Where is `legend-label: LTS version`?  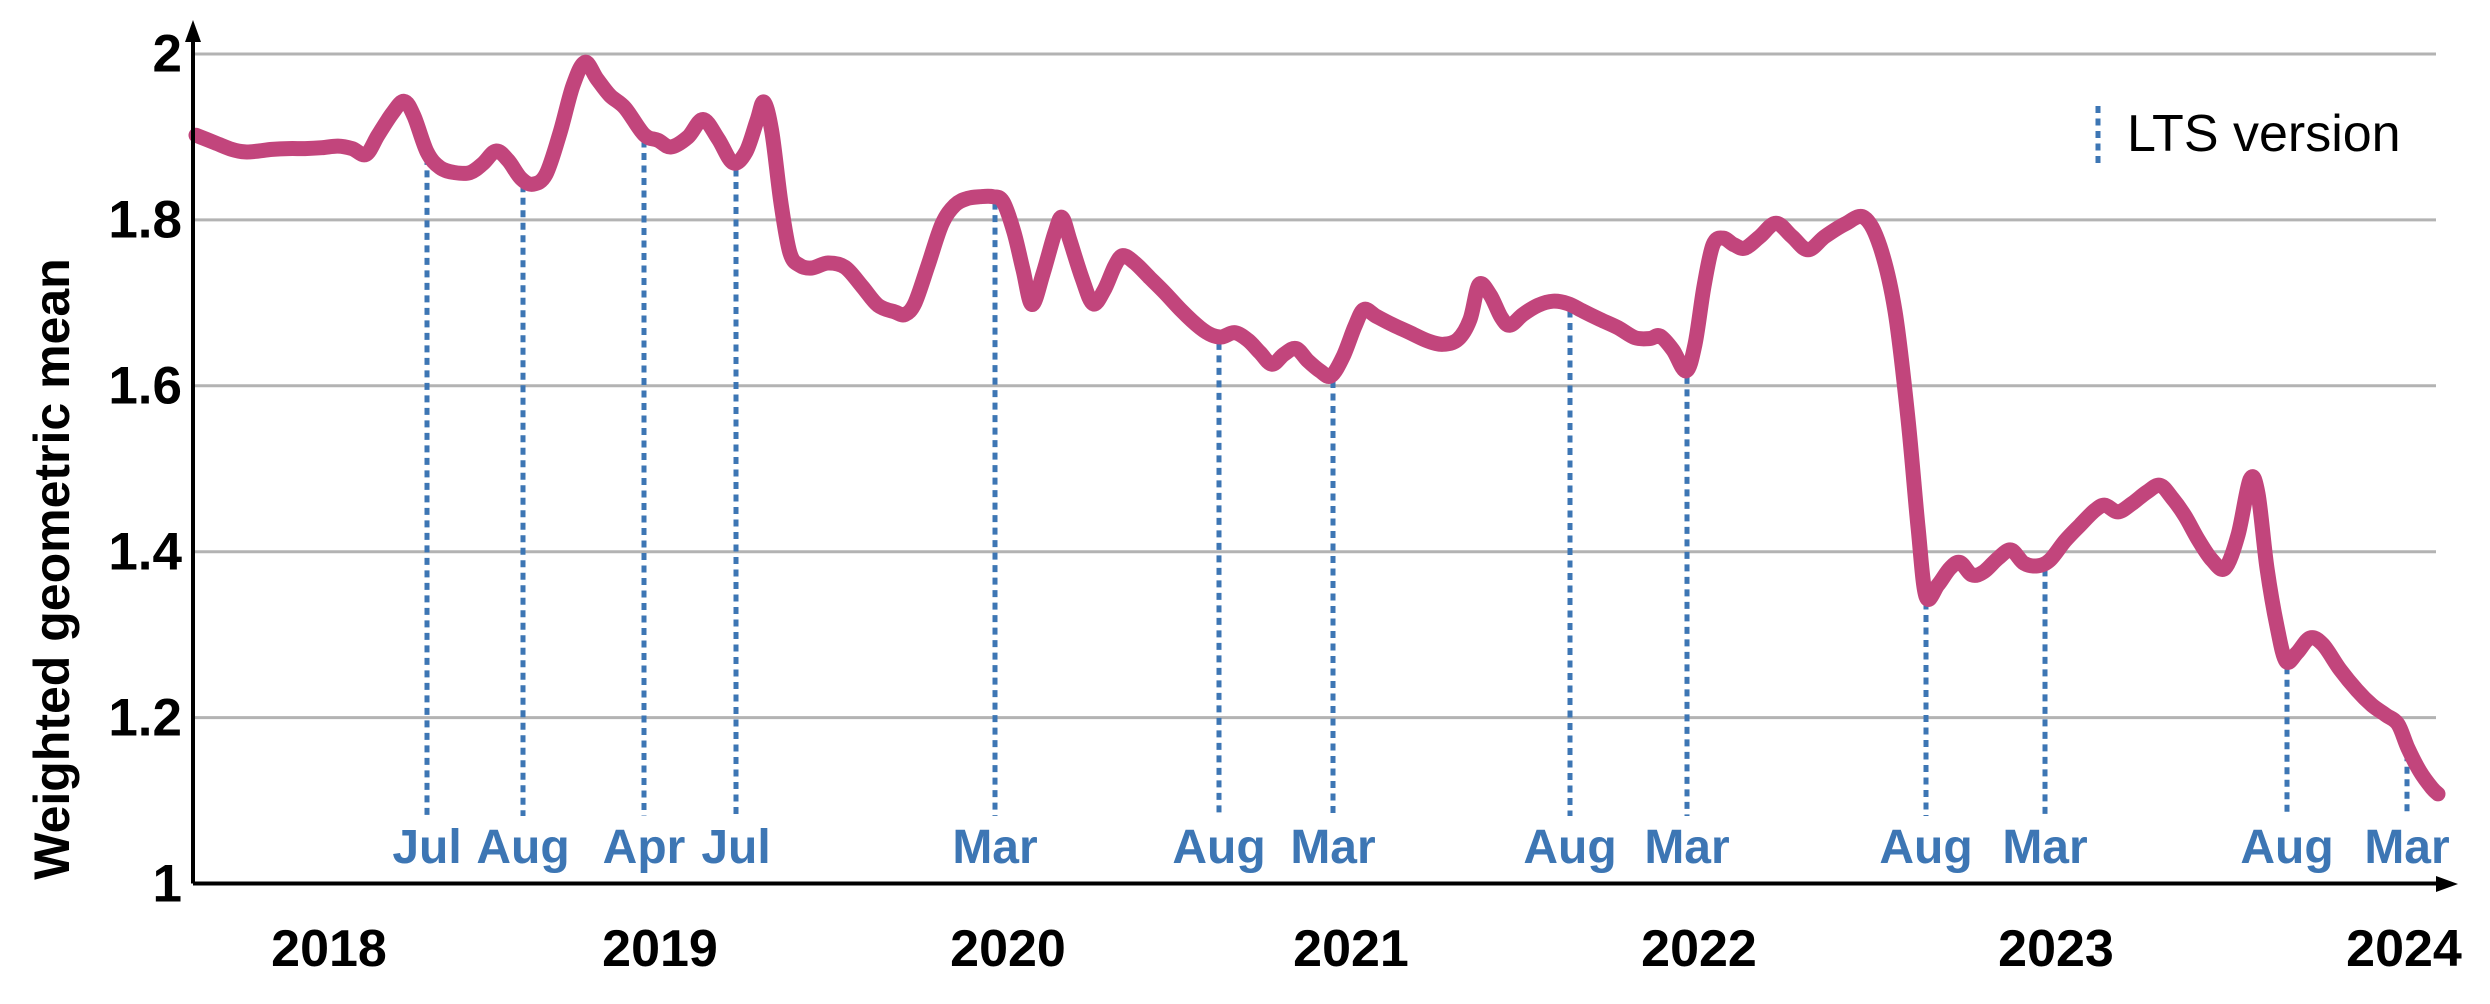 legend-label: LTS version is located at coordinates (2264, 134).